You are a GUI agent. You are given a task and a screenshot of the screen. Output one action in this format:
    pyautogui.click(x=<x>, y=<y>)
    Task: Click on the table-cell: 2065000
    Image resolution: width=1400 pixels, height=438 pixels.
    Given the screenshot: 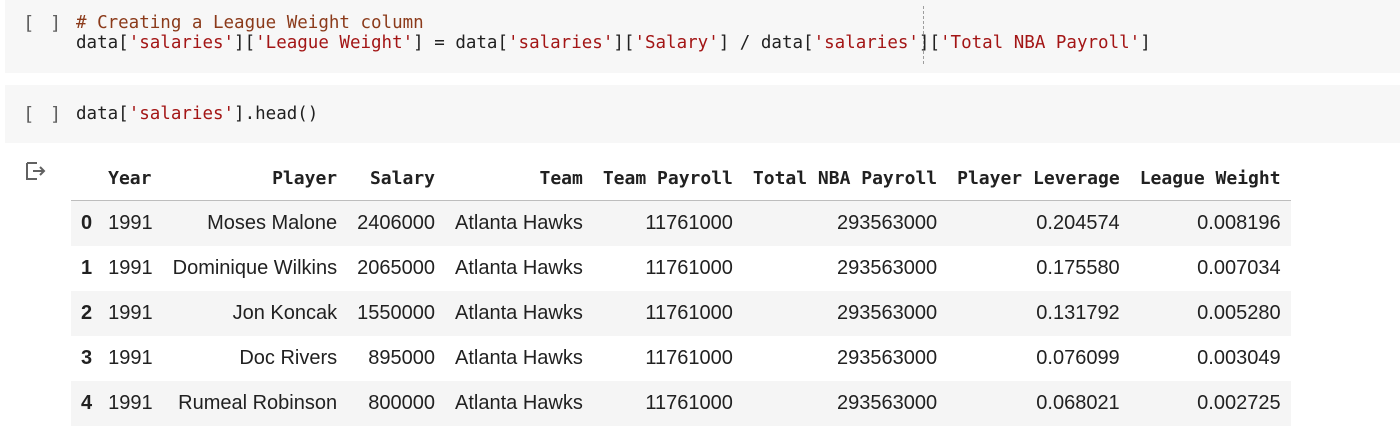 What is the action you would take?
    pyautogui.click(x=396, y=268)
    